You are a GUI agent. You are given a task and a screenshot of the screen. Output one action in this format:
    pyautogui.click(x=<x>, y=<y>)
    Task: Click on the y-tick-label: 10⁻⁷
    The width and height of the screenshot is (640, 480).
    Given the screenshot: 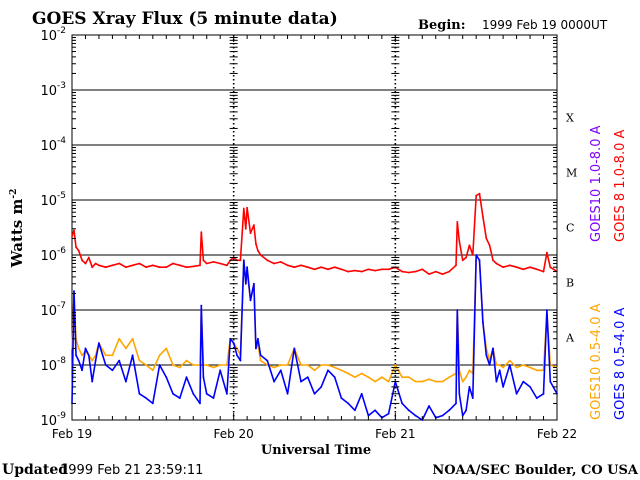 What is the action you would take?
    pyautogui.click(x=53, y=310)
    